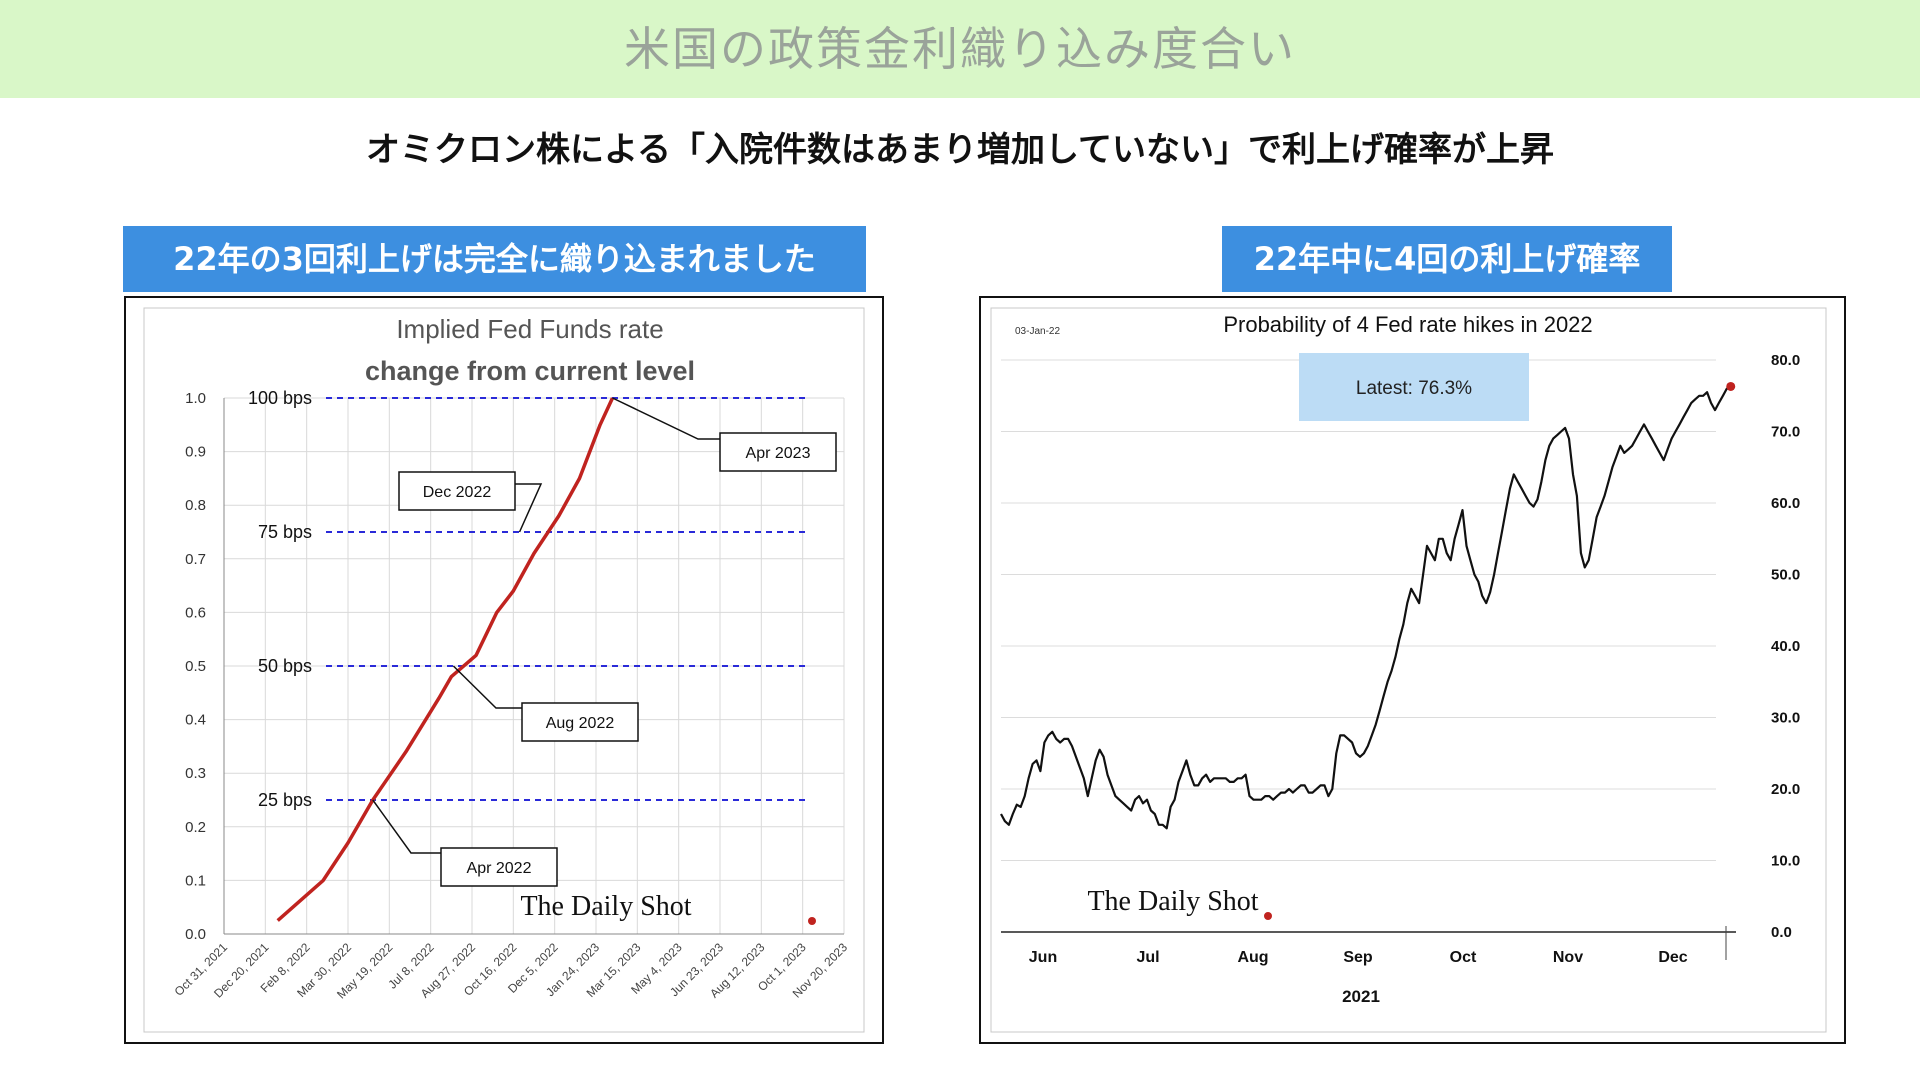 The width and height of the screenshot is (1920, 1080). I want to click on month-label: Oct, so click(1463, 957).